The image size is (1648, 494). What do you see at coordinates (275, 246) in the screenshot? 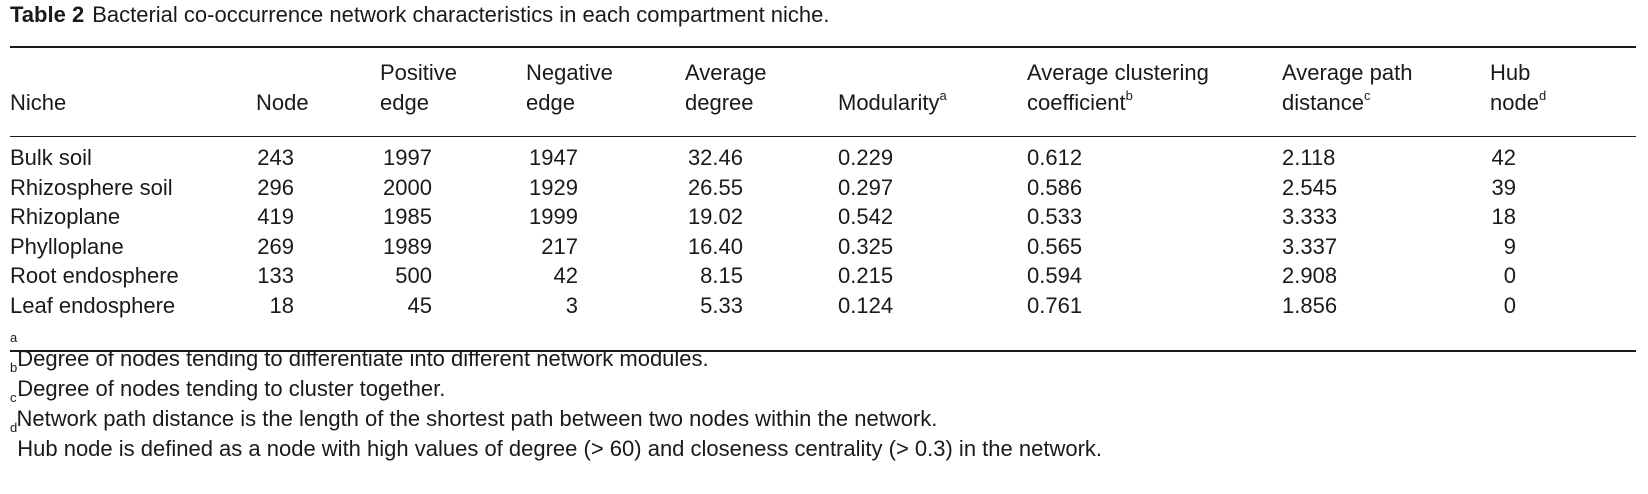
I see `cell-node: 269` at bounding box center [275, 246].